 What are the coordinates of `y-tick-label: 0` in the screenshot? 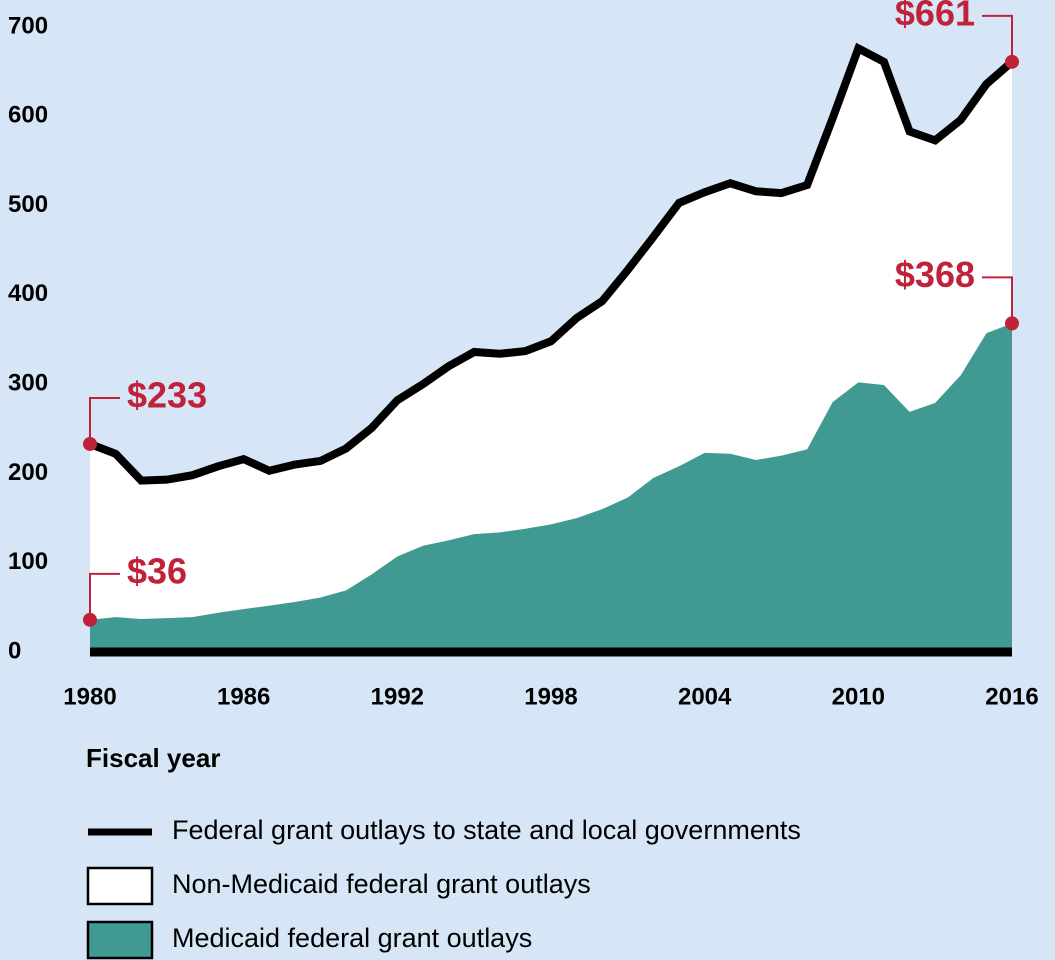 It's located at (14, 650).